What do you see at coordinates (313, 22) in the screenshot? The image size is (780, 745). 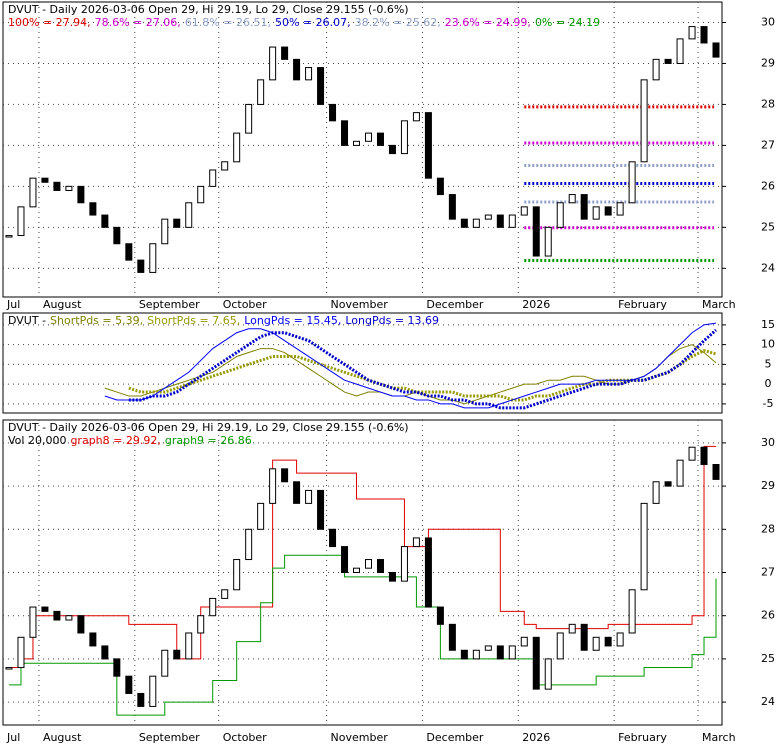 I see `legend-entry: 50% = 26.07,` at bounding box center [313, 22].